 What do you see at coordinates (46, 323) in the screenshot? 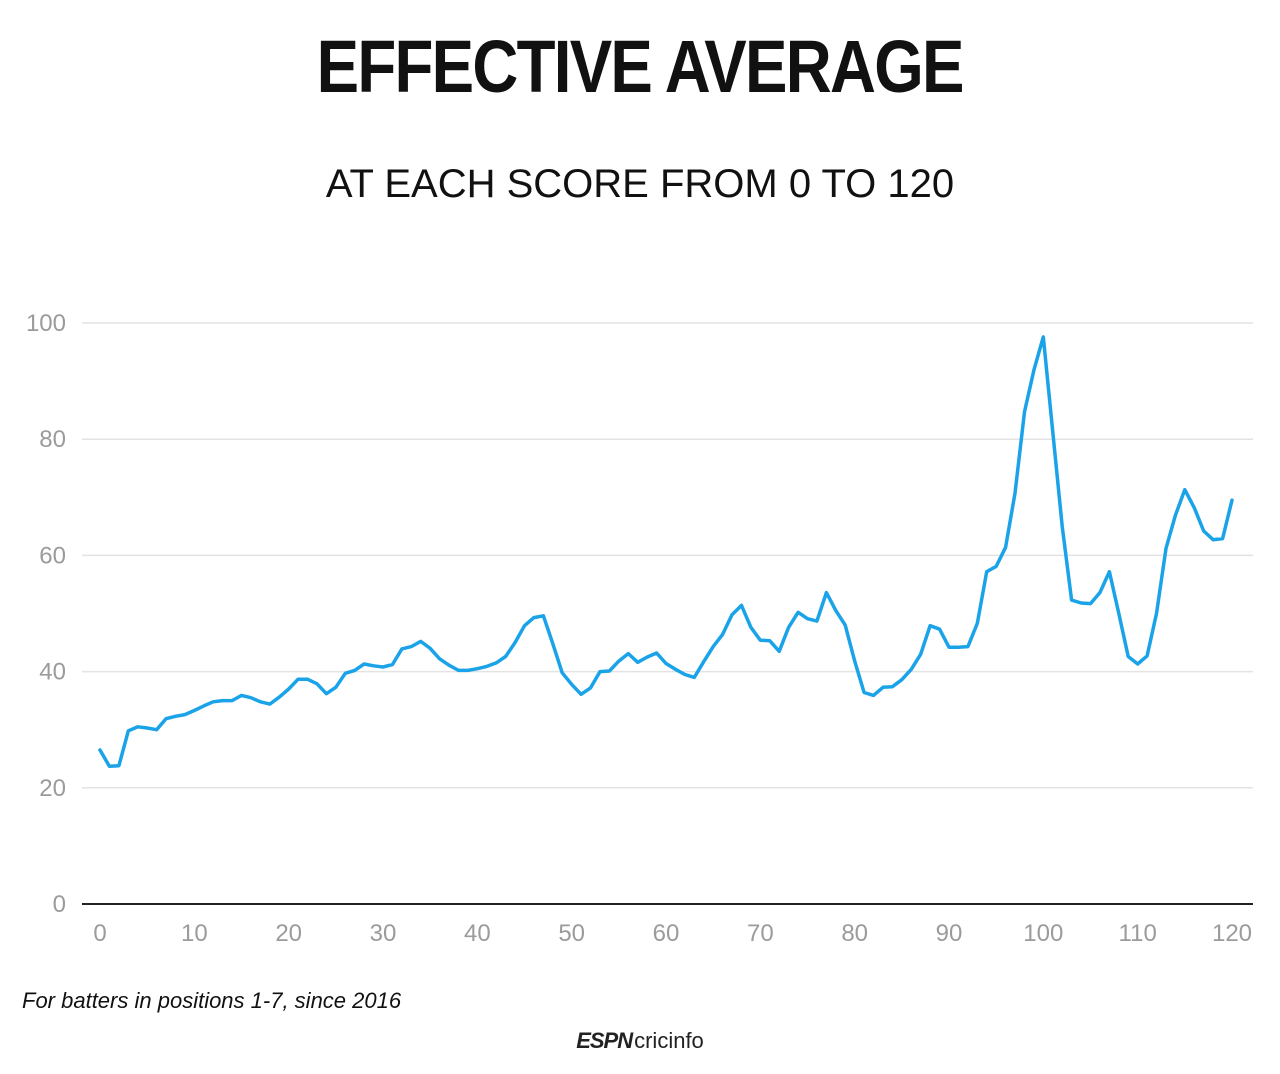
I see `y-tick-label-100: 100` at bounding box center [46, 323].